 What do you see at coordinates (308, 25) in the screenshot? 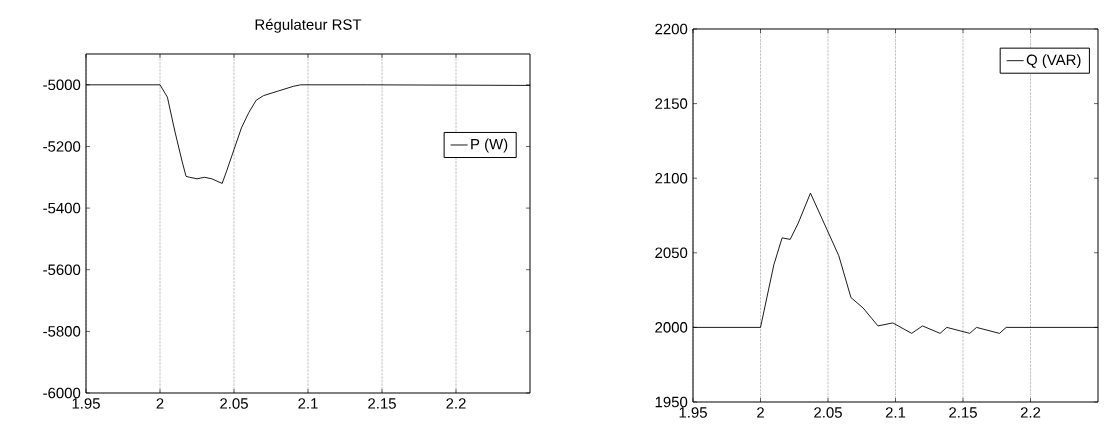
I see `chart-title: Régulateur RST` at bounding box center [308, 25].